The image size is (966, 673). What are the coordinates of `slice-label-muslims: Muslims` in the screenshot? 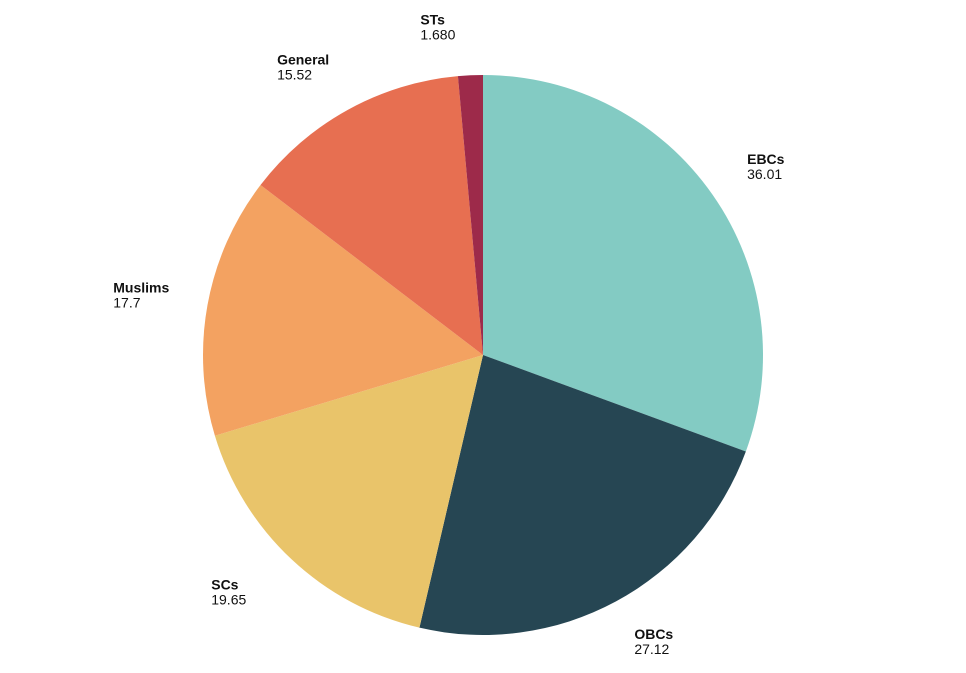 It's located at (141, 287).